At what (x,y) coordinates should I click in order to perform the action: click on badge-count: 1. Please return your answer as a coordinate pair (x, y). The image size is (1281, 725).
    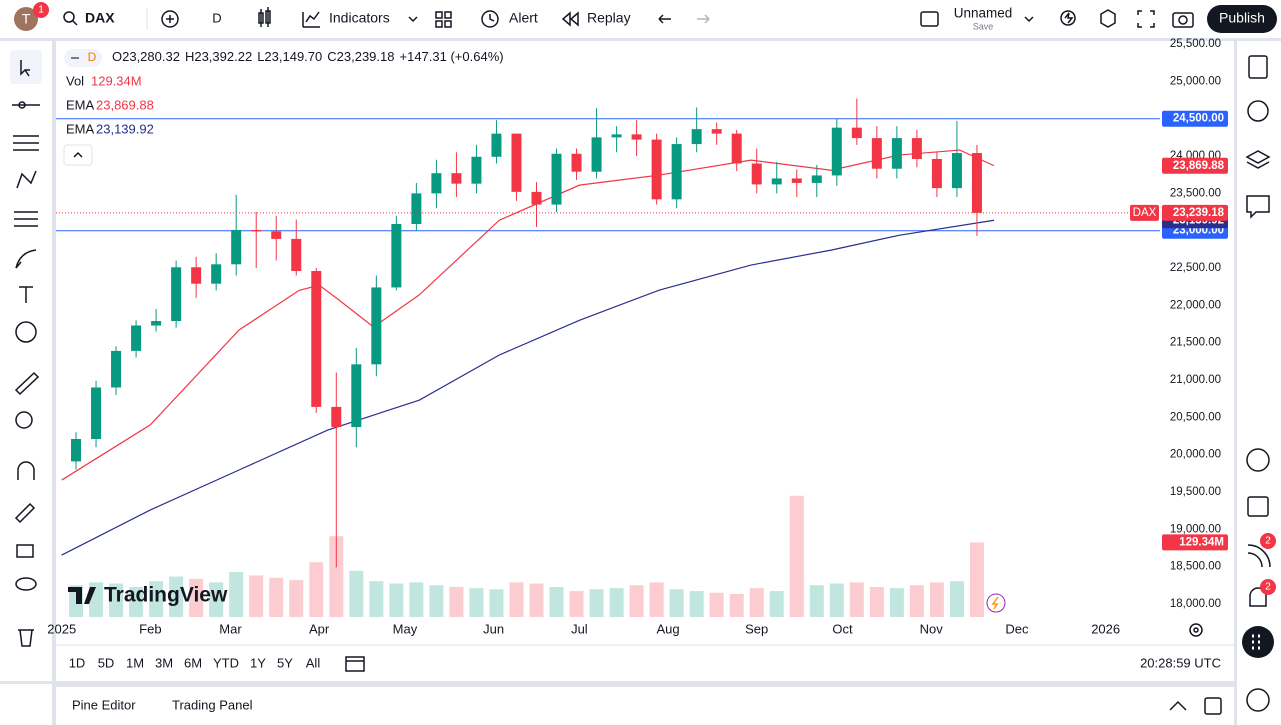
    Looking at the image, I should click on (41, 10).